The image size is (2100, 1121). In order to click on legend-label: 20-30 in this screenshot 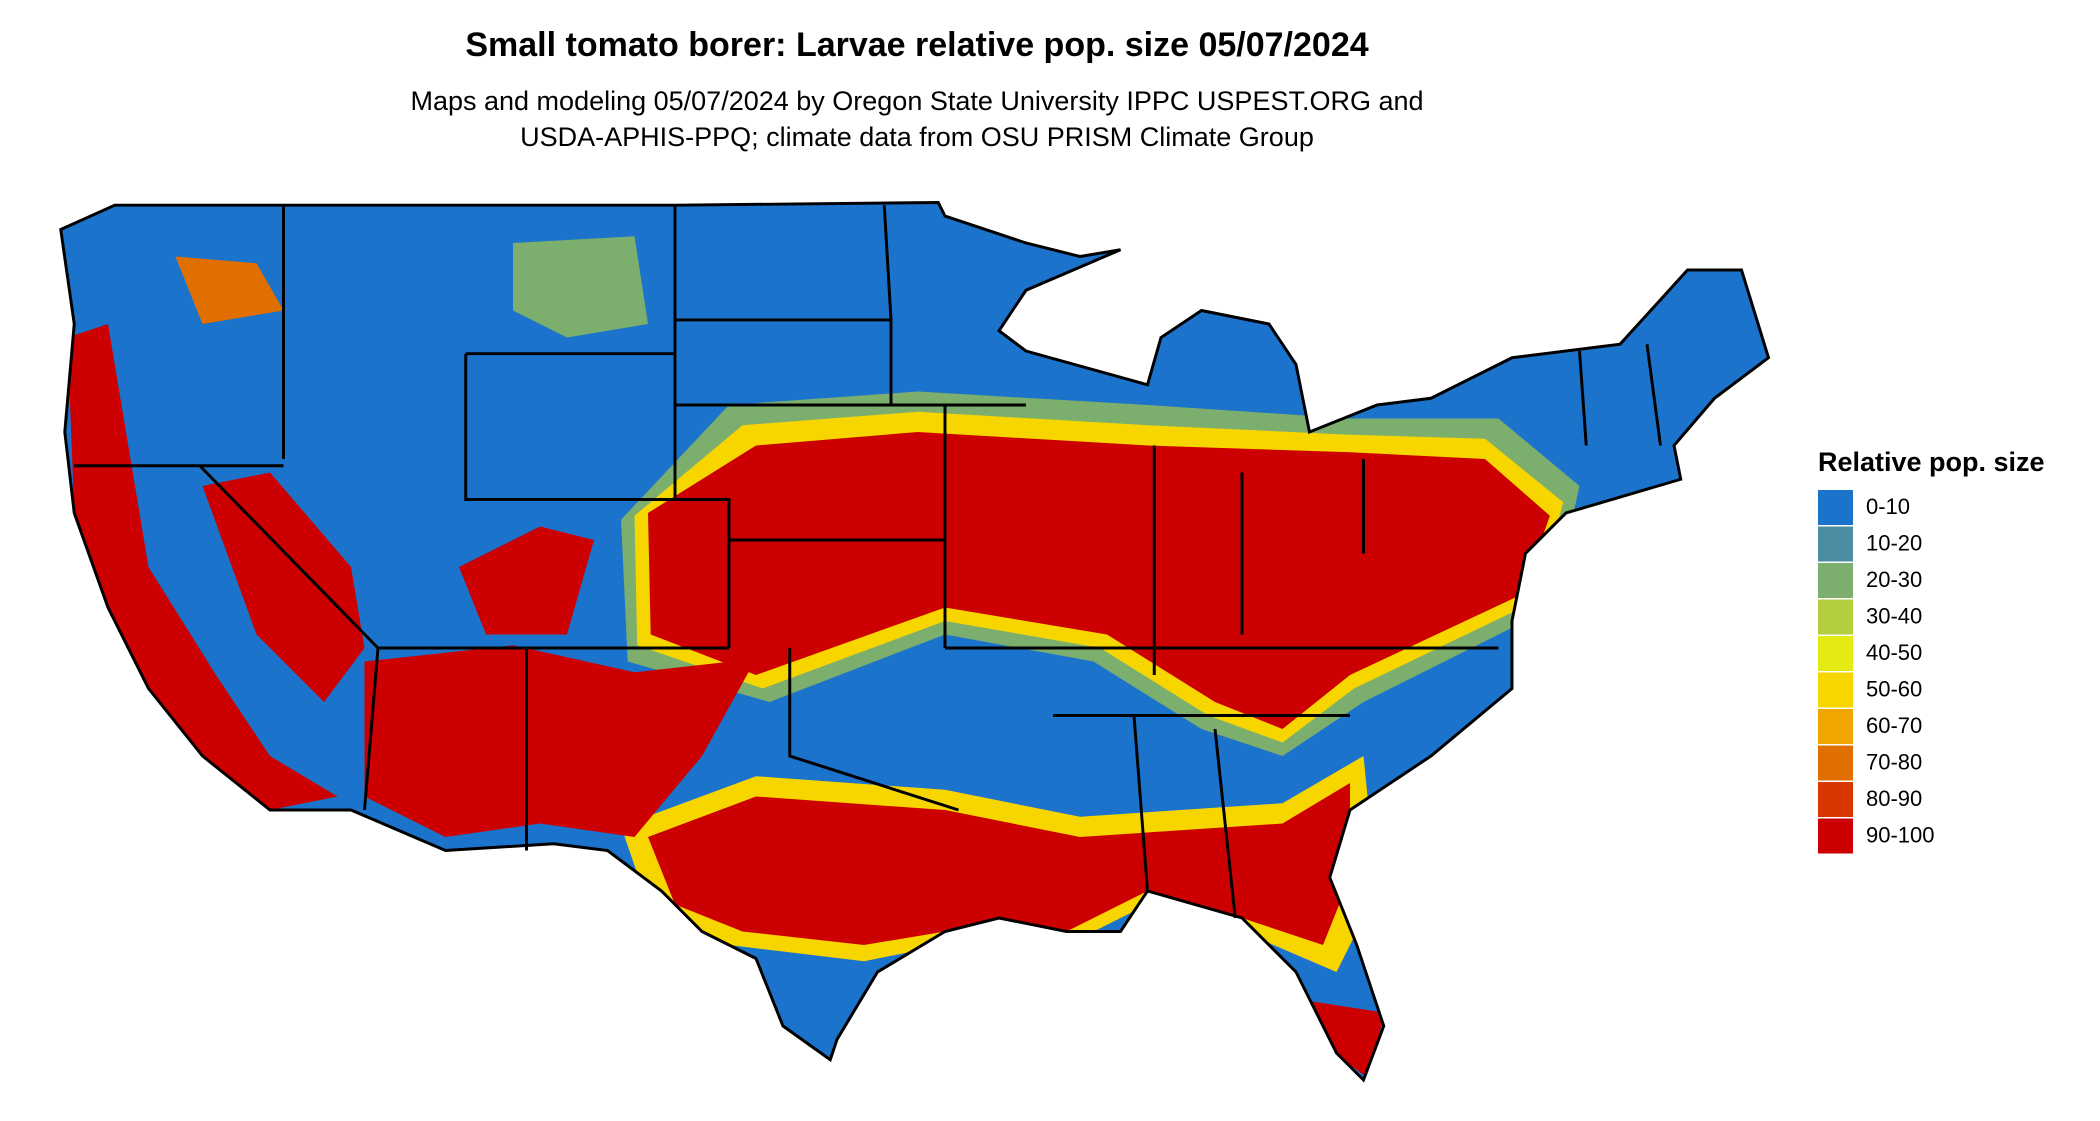, I will do `click(1894, 579)`.